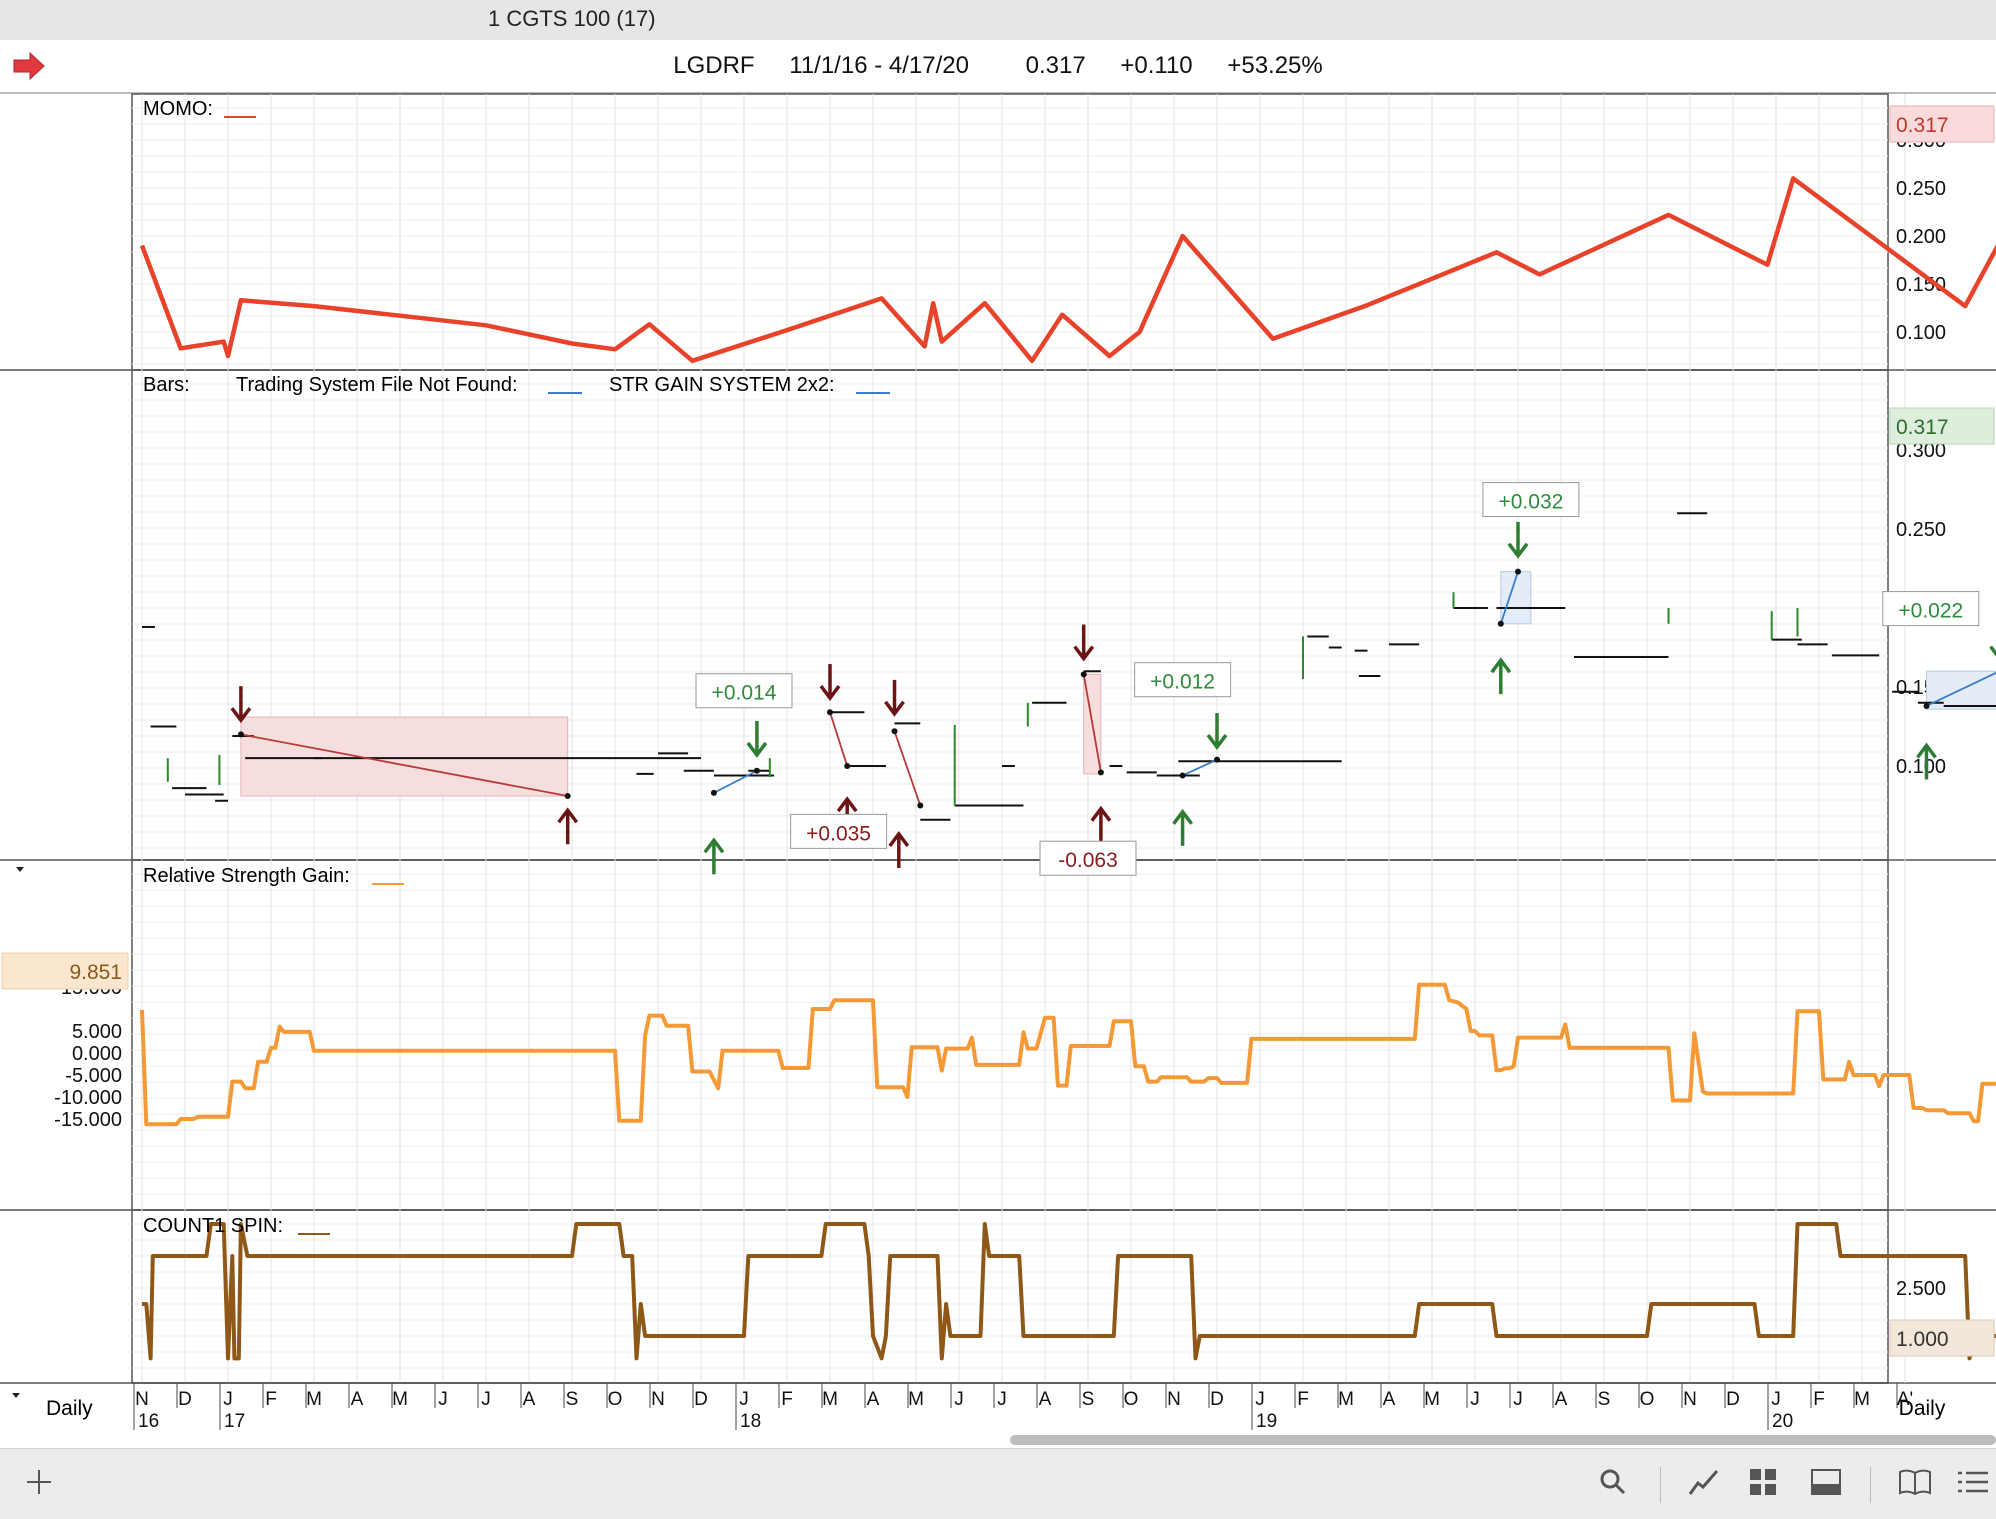 Image resolution: width=1996 pixels, height=1519 pixels. I want to click on symbol-name: LGDRF, so click(713, 65).